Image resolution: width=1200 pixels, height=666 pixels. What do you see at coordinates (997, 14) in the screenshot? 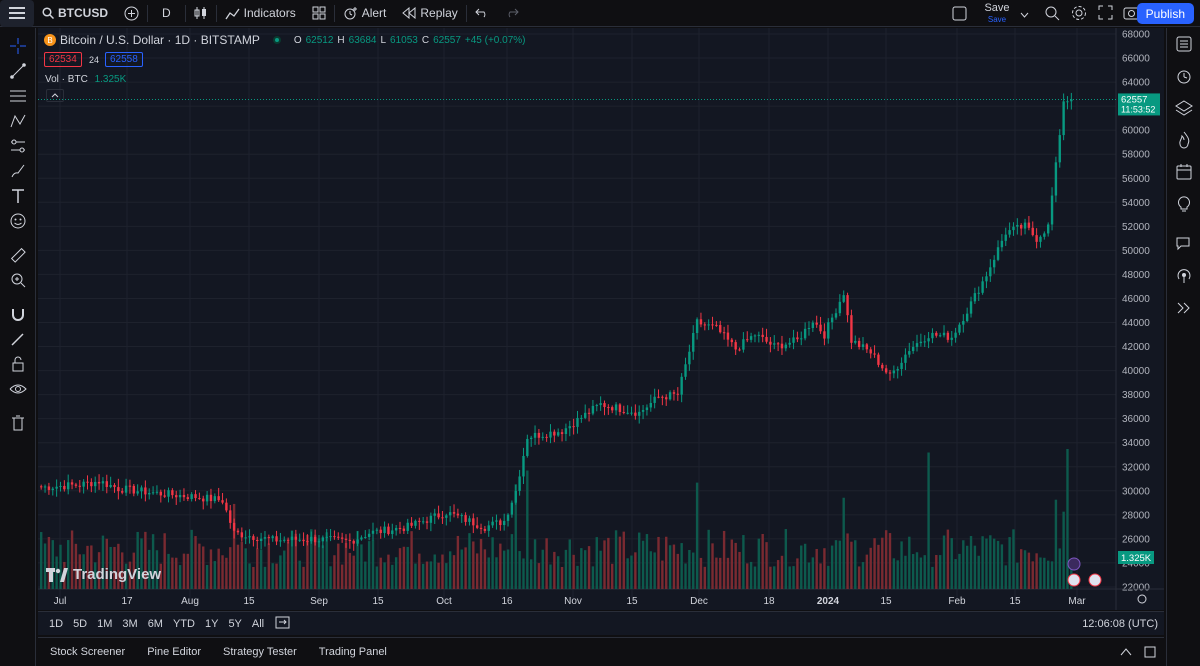
I see `save-button: Save Save` at bounding box center [997, 14].